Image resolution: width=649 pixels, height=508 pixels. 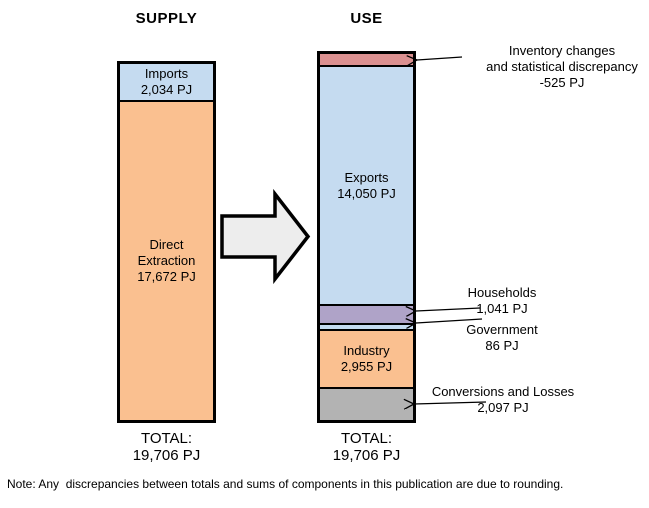 I want to click on imports-label: Imports 2,034 PJ, so click(x=166, y=81).